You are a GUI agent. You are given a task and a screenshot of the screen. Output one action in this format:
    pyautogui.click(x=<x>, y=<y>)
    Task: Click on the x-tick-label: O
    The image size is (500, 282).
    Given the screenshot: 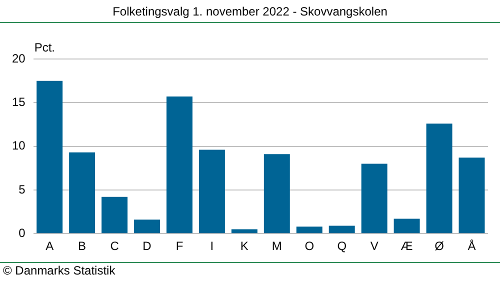 What is the action you would take?
    pyautogui.click(x=309, y=246)
    